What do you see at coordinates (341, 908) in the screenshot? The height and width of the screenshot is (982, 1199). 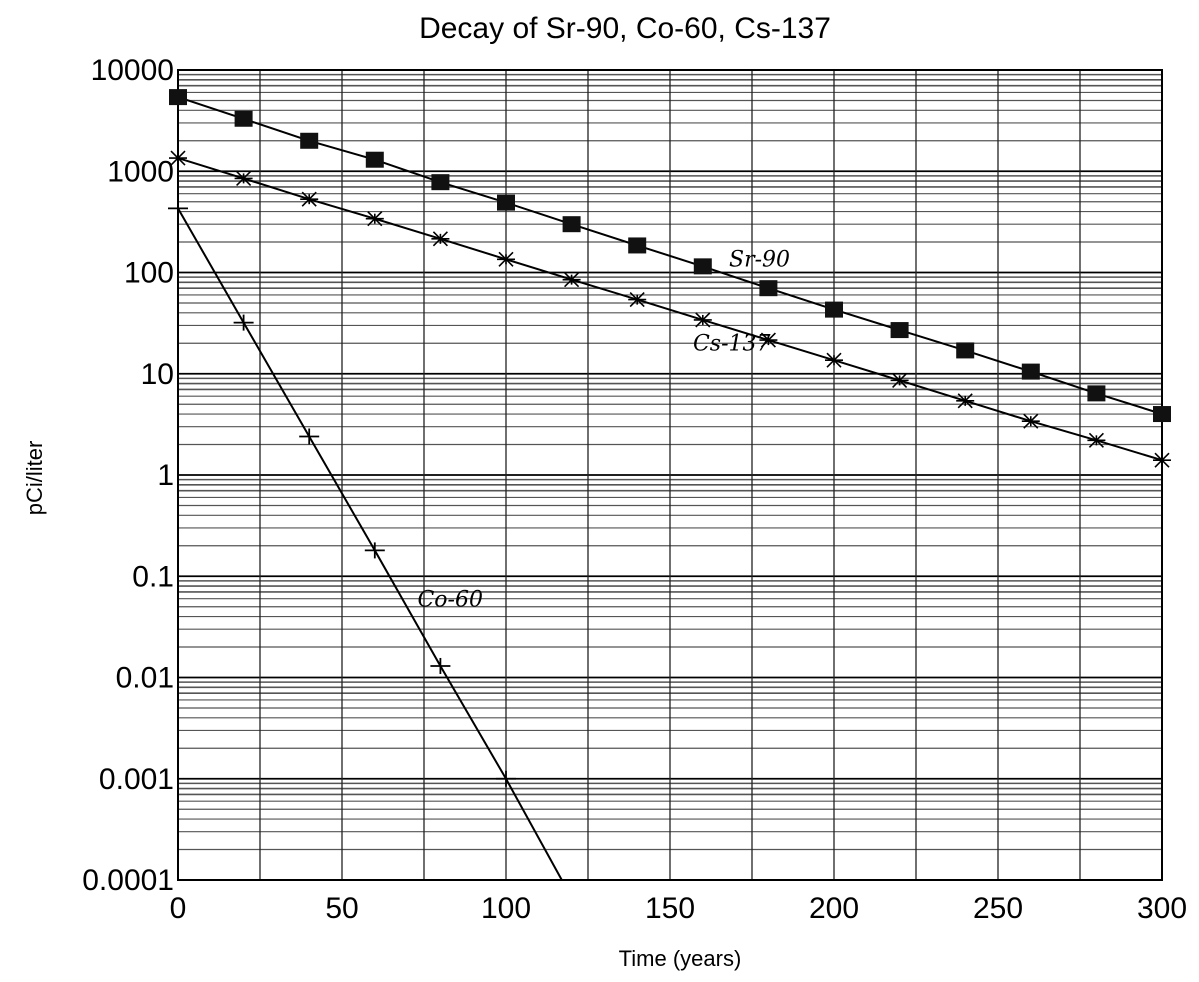 I see `x-tick-label: 50` at bounding box center [341, 908].